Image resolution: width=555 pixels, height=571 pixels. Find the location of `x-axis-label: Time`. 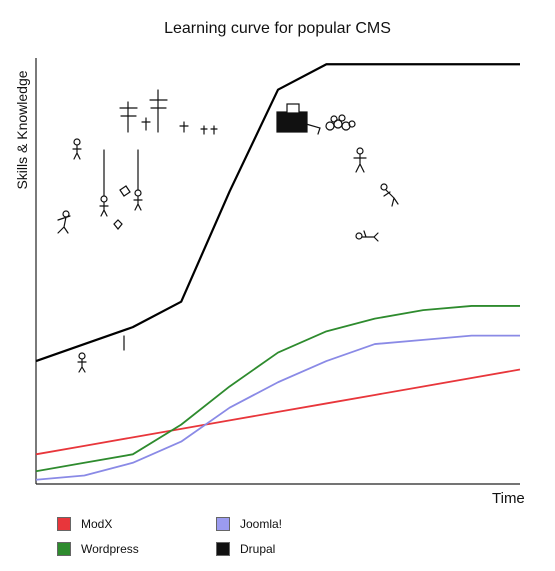

x-axis-label: Time is located at coordinates (508, 498).